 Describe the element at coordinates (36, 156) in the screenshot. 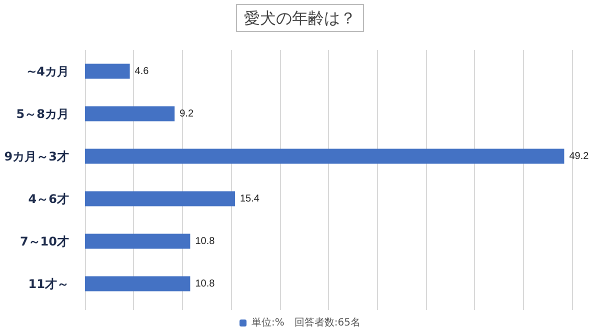

I see `y-tick-label: 9カ月～3才` at that location.